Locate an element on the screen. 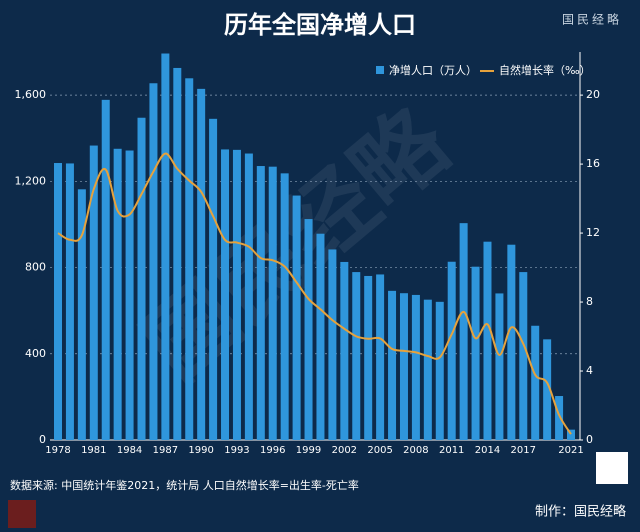  x-tick-label: 1999 is located at coordinates (308, 450).